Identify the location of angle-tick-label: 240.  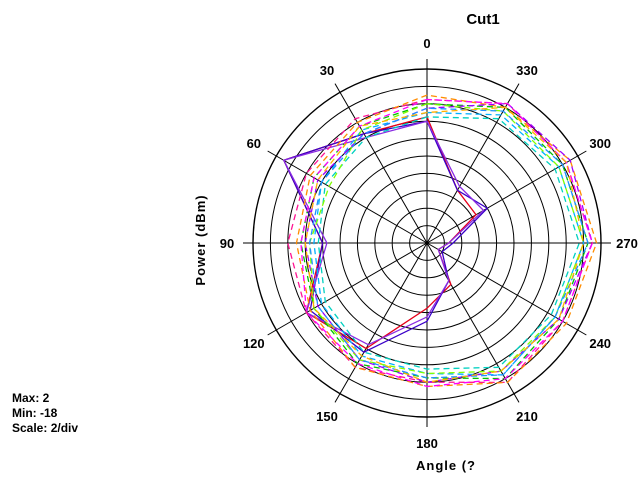
(600, 343).